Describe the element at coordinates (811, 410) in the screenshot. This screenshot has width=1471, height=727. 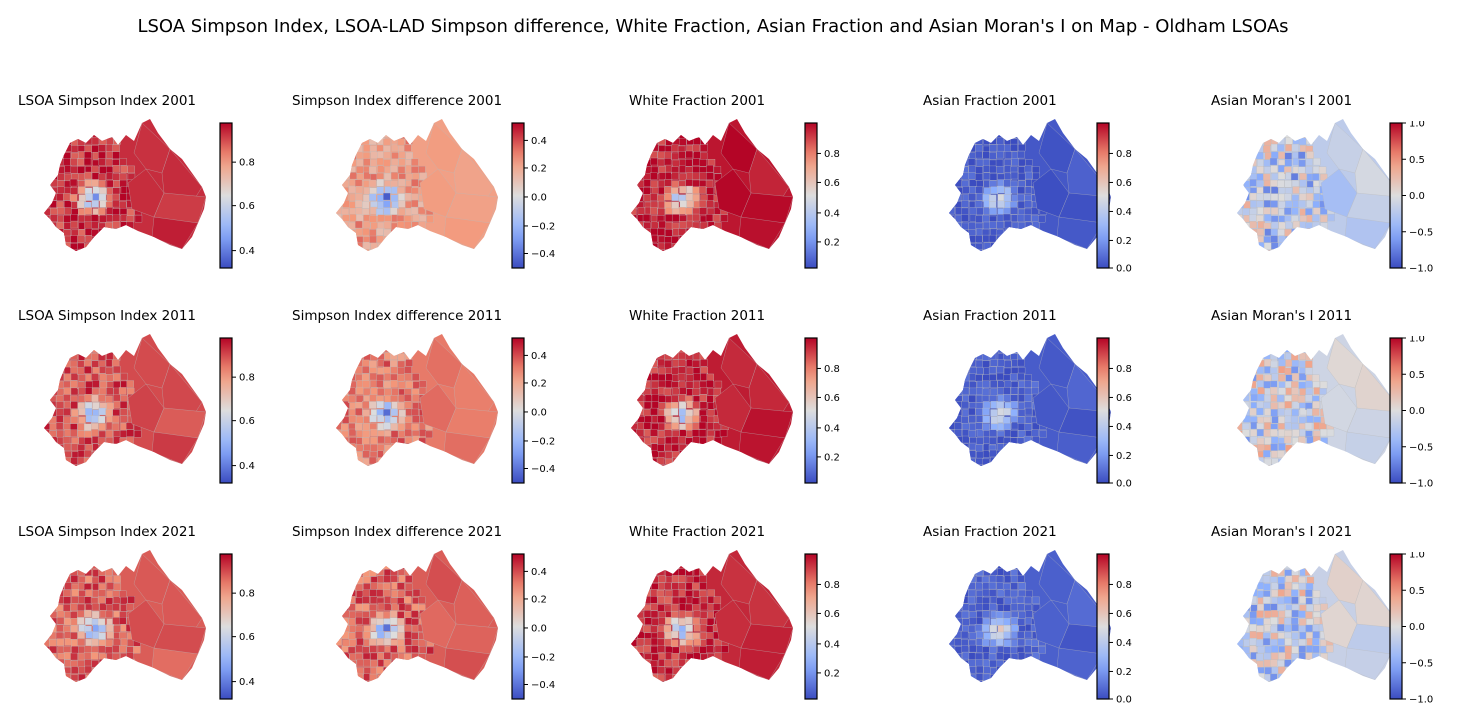
I see `colorbar-gradient` at that location.